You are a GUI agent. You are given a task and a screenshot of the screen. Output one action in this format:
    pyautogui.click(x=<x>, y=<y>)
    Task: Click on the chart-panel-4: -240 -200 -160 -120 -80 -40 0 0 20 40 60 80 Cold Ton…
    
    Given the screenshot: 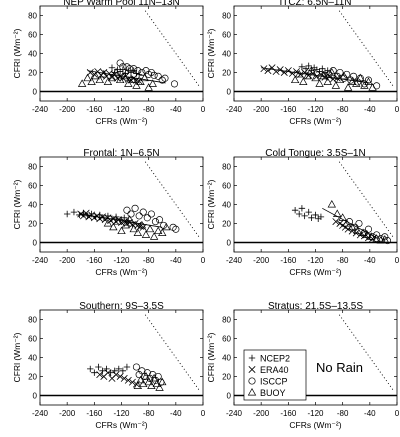 What is the action you would take?
    pyautogui.click(x=303, y=212)
    